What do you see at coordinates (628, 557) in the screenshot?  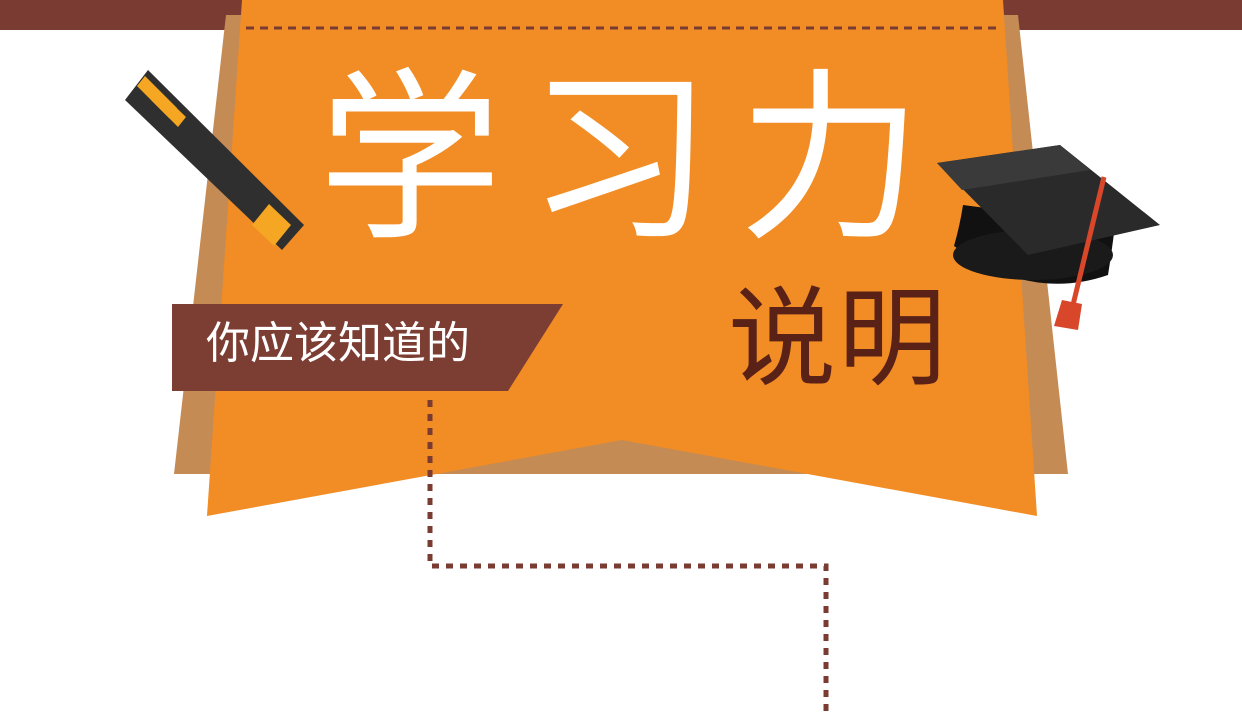 I see `dotted-connector` at bounding box center [628, 557].